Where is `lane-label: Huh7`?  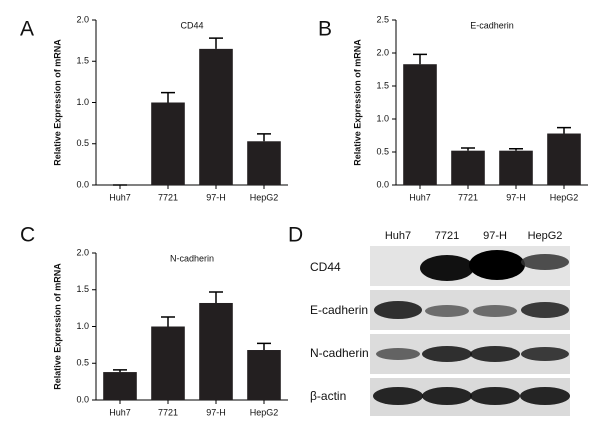 lane-label: Huh7 is located at coordinates (398, 236).